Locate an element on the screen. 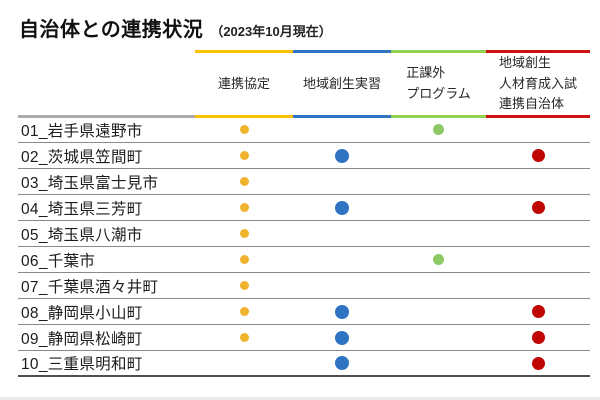 The height and width of the screenshot is (400, 600). table-row: 04_埼玉県三芳町 is located at coordinates (304, 208).